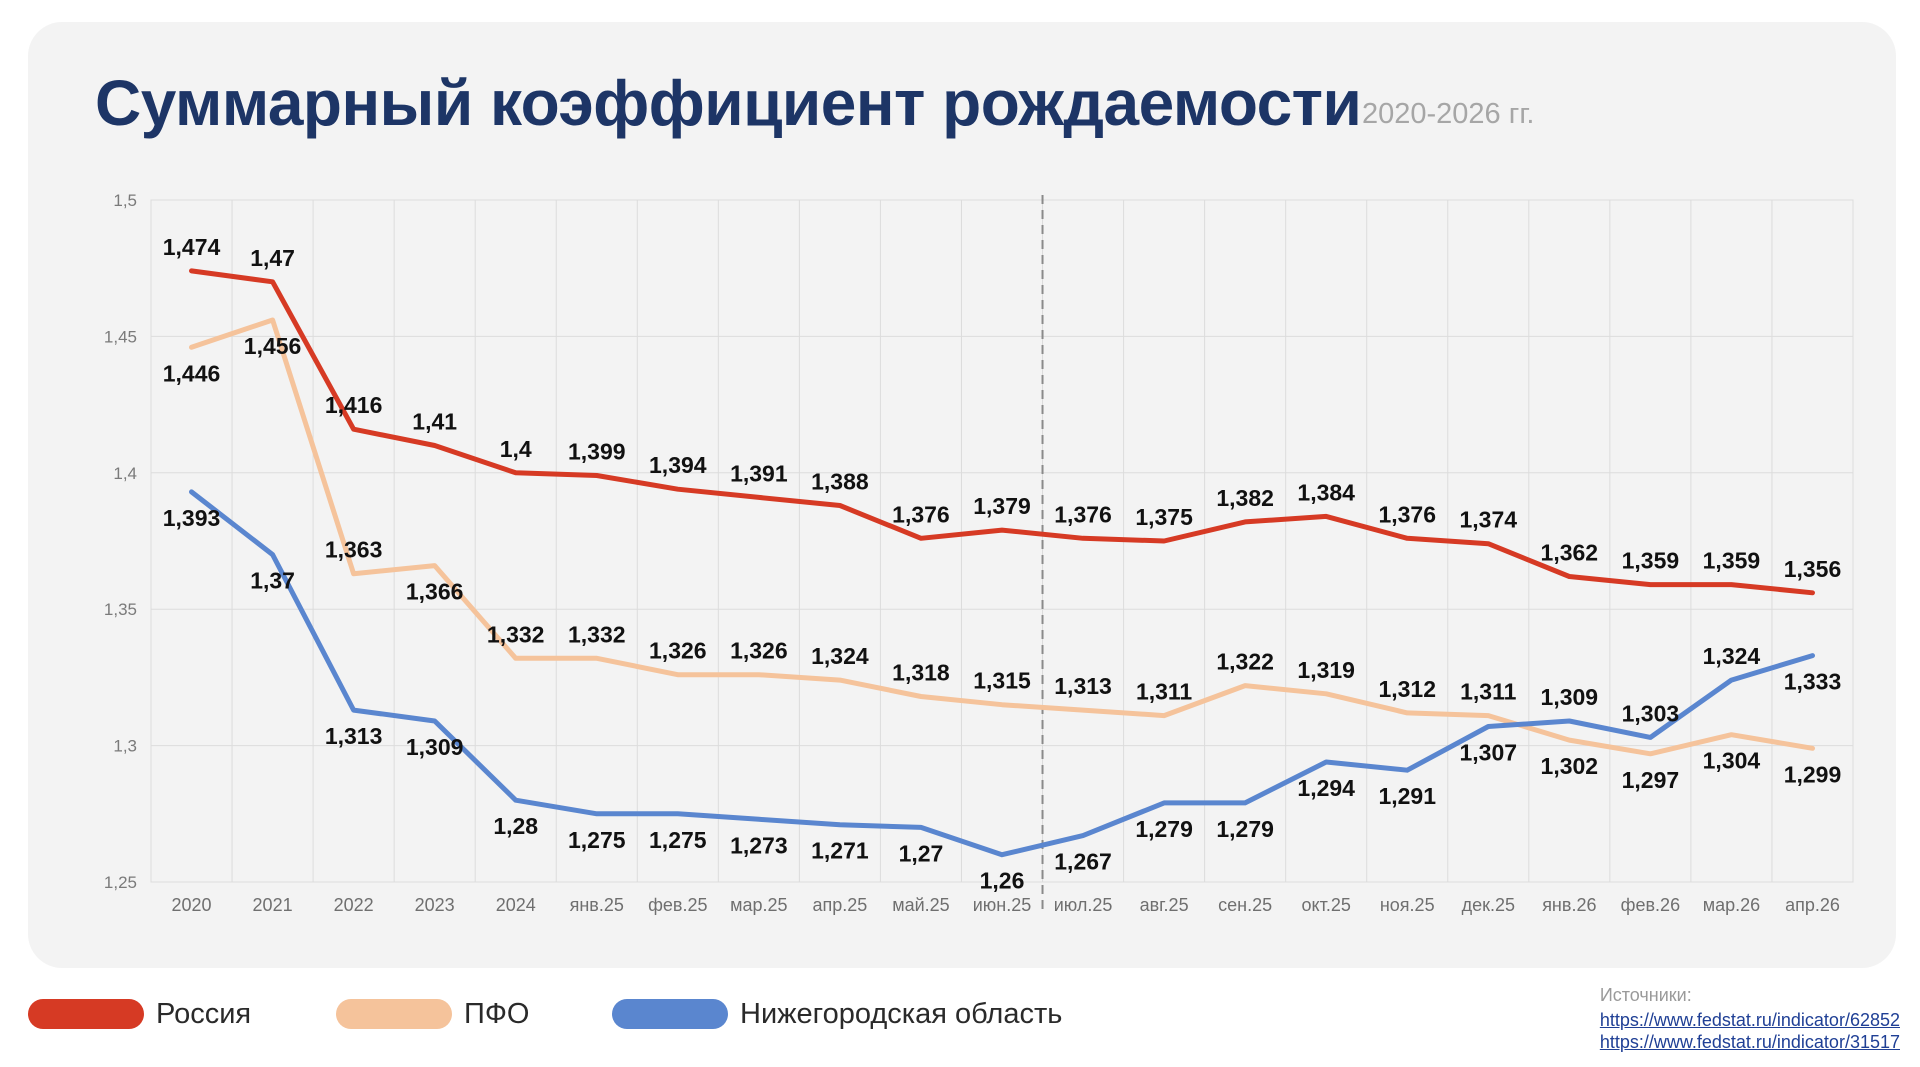 This screenshot has height=1067, width=1920. I want to click on data-label: 1,304, so click(1732, 761).